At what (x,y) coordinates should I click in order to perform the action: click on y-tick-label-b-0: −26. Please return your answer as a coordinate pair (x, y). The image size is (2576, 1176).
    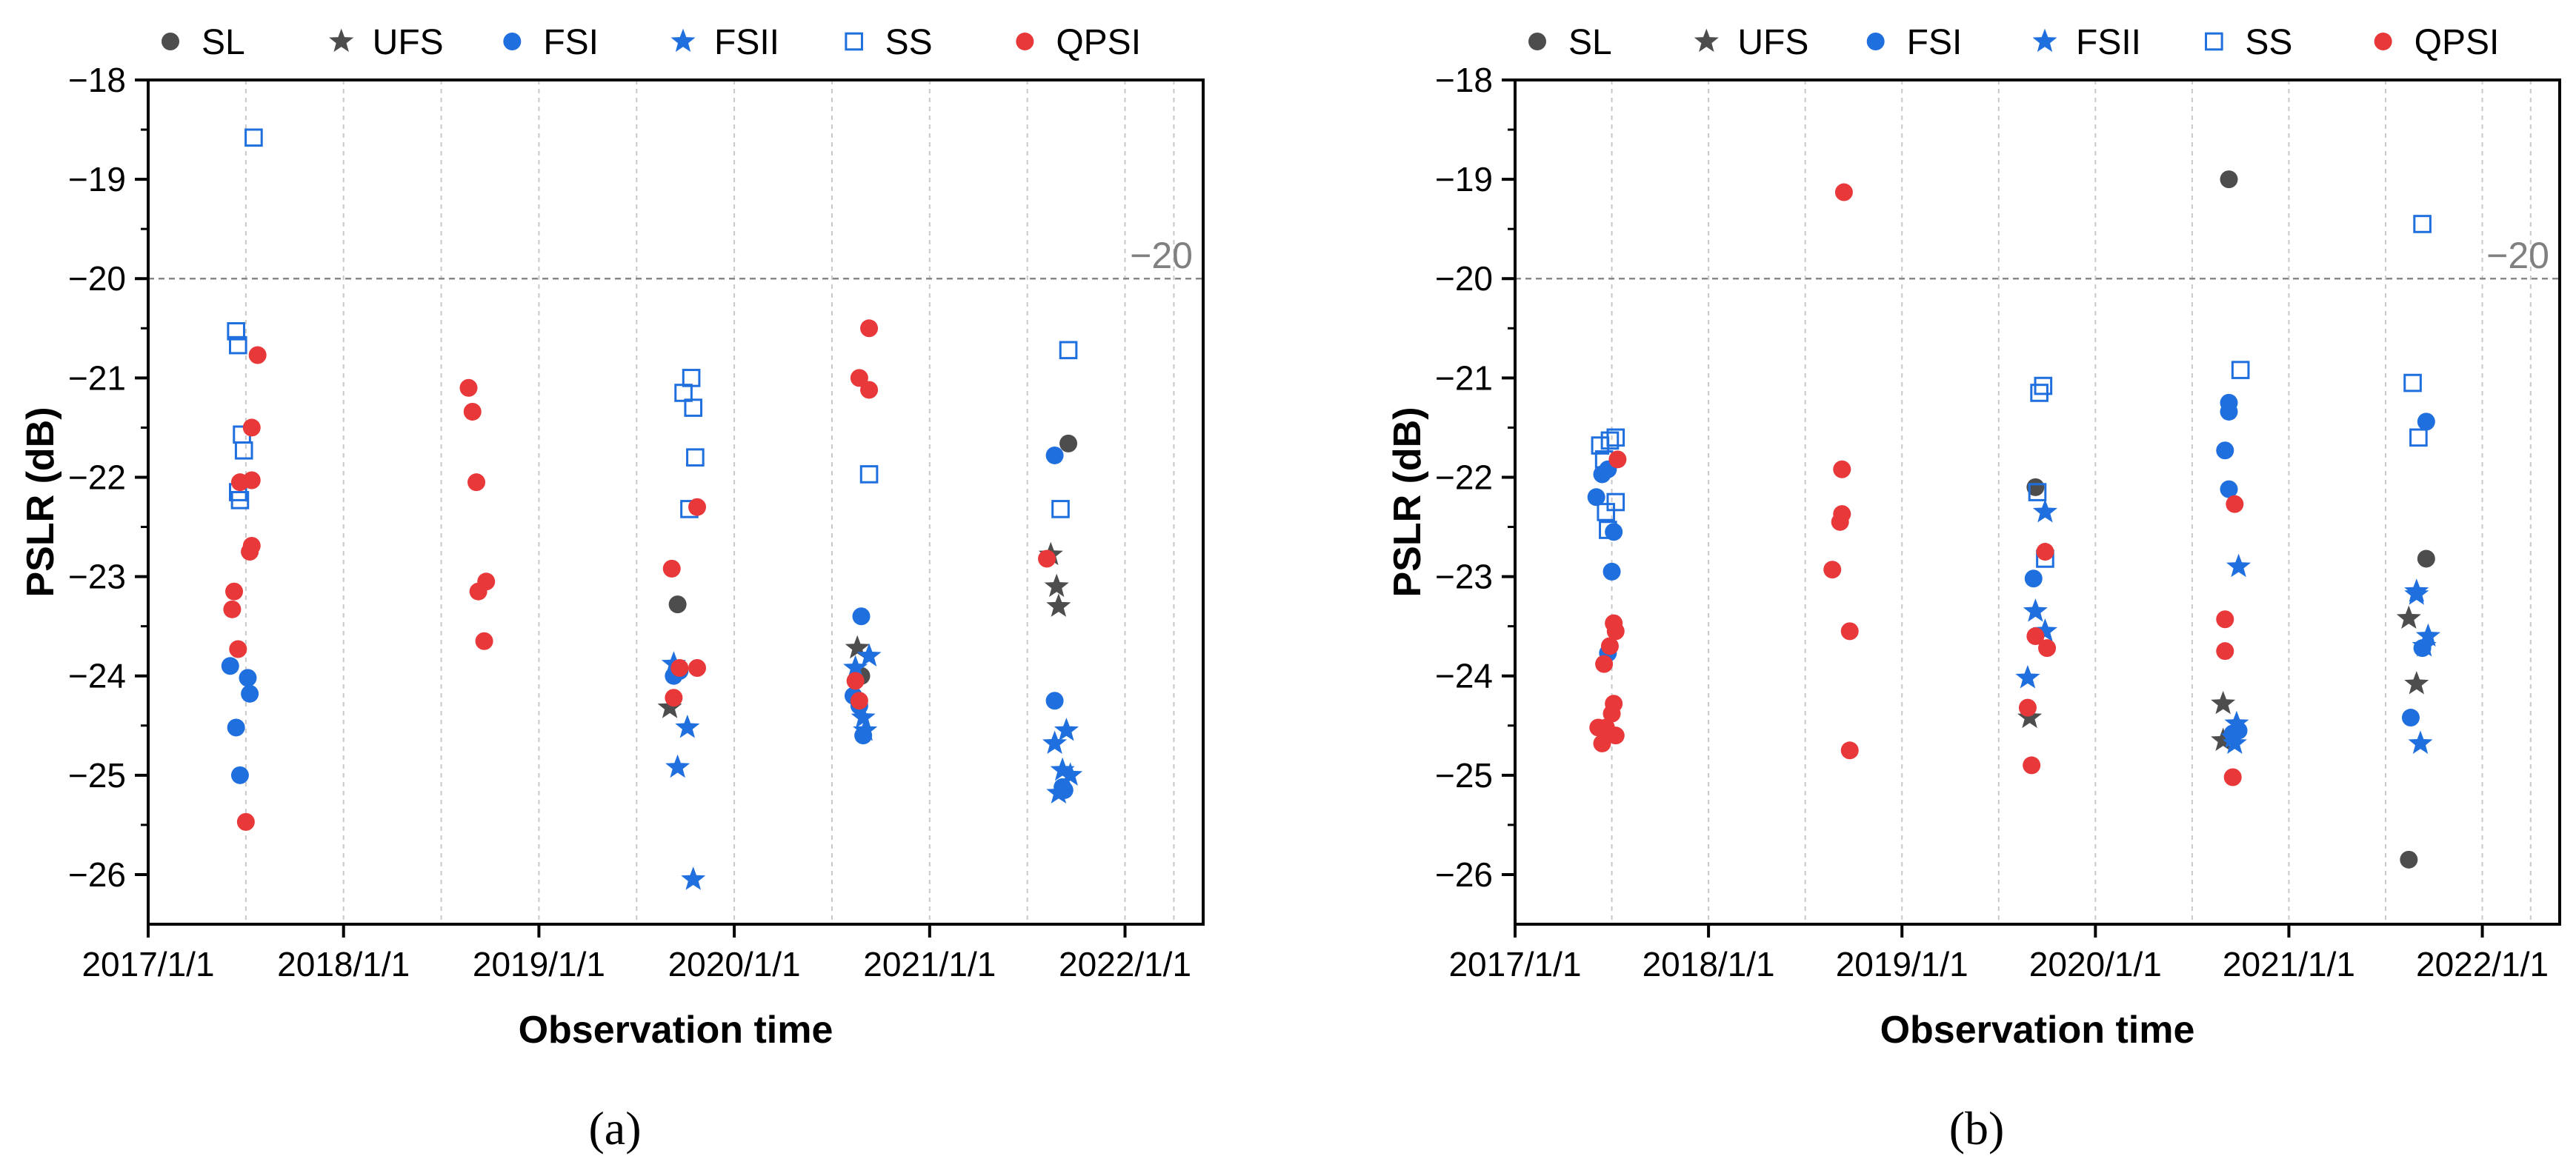
    Looking at the image, I should click on (1464, 874).